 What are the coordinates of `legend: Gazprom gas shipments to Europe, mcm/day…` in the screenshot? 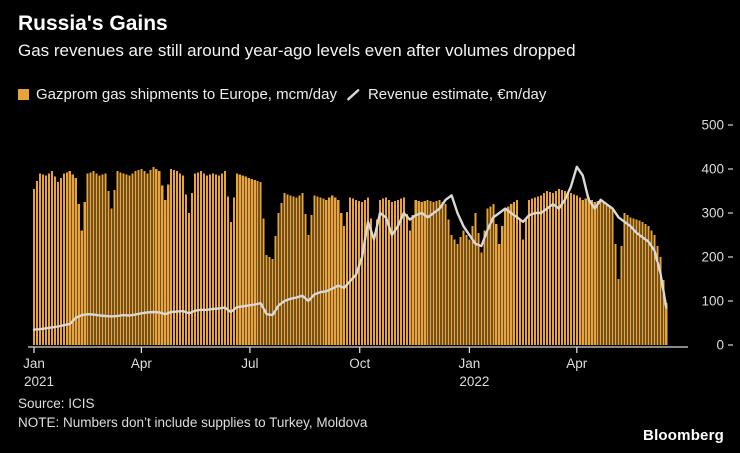 It's located at (282, 94).